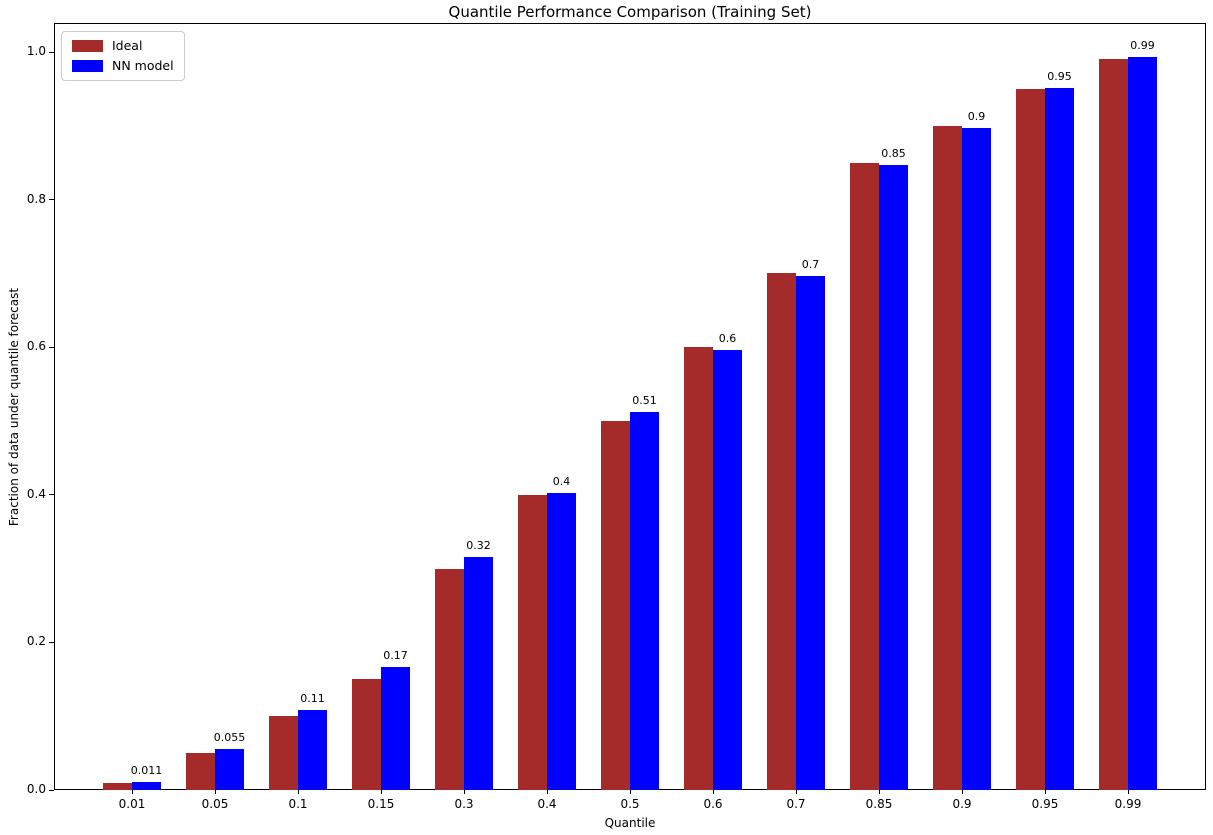 Image resolution: width=1213 pixels, height=835 pixels. Describe the element at coordinates (36, 641) in the screenshot. I see `y-tick-label: 0.2` at that location.